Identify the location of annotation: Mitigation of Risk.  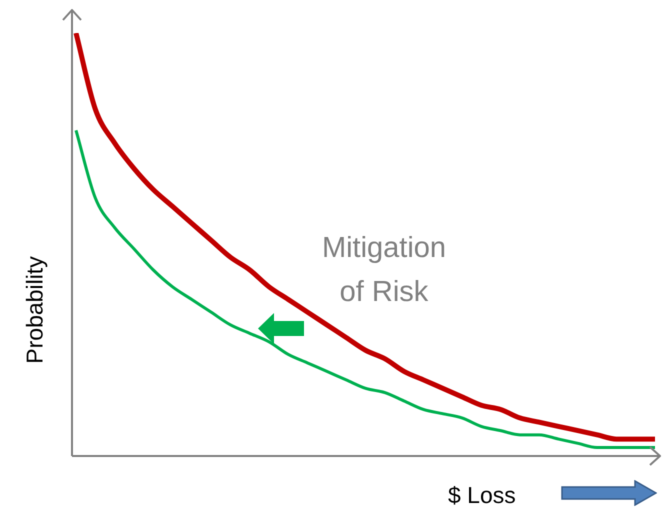
(384, 270).